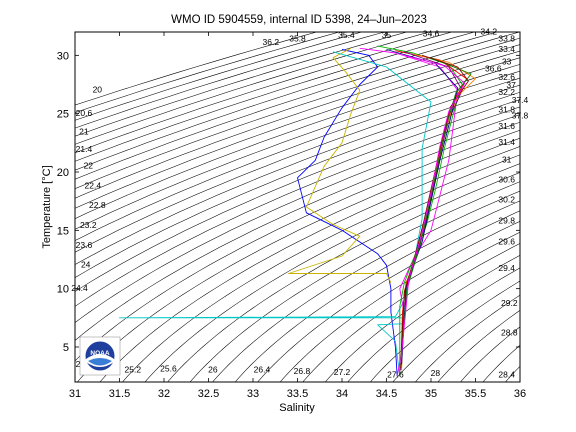 This screenshot has width=576, height=432. Describe the element at coordinates (271, 42) in the screenshot. I see `isopycnal-label: 36.2` at that location.